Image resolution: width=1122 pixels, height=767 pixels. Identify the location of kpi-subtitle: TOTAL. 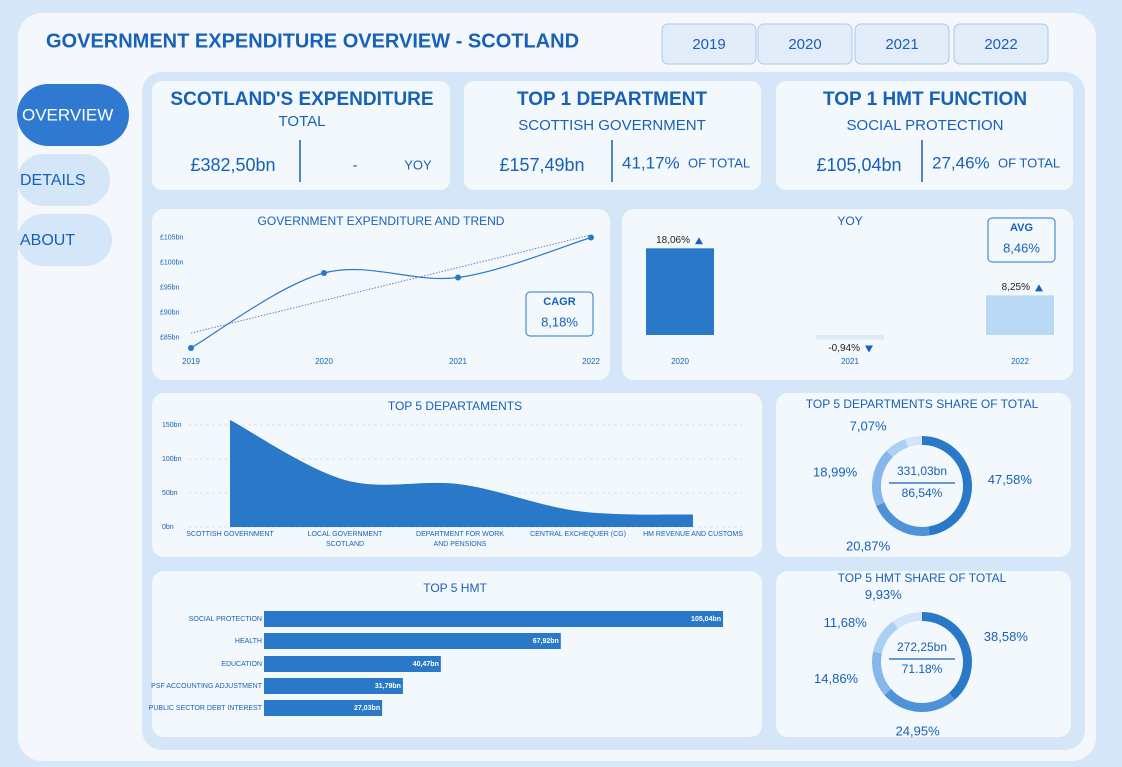
(302, 121).